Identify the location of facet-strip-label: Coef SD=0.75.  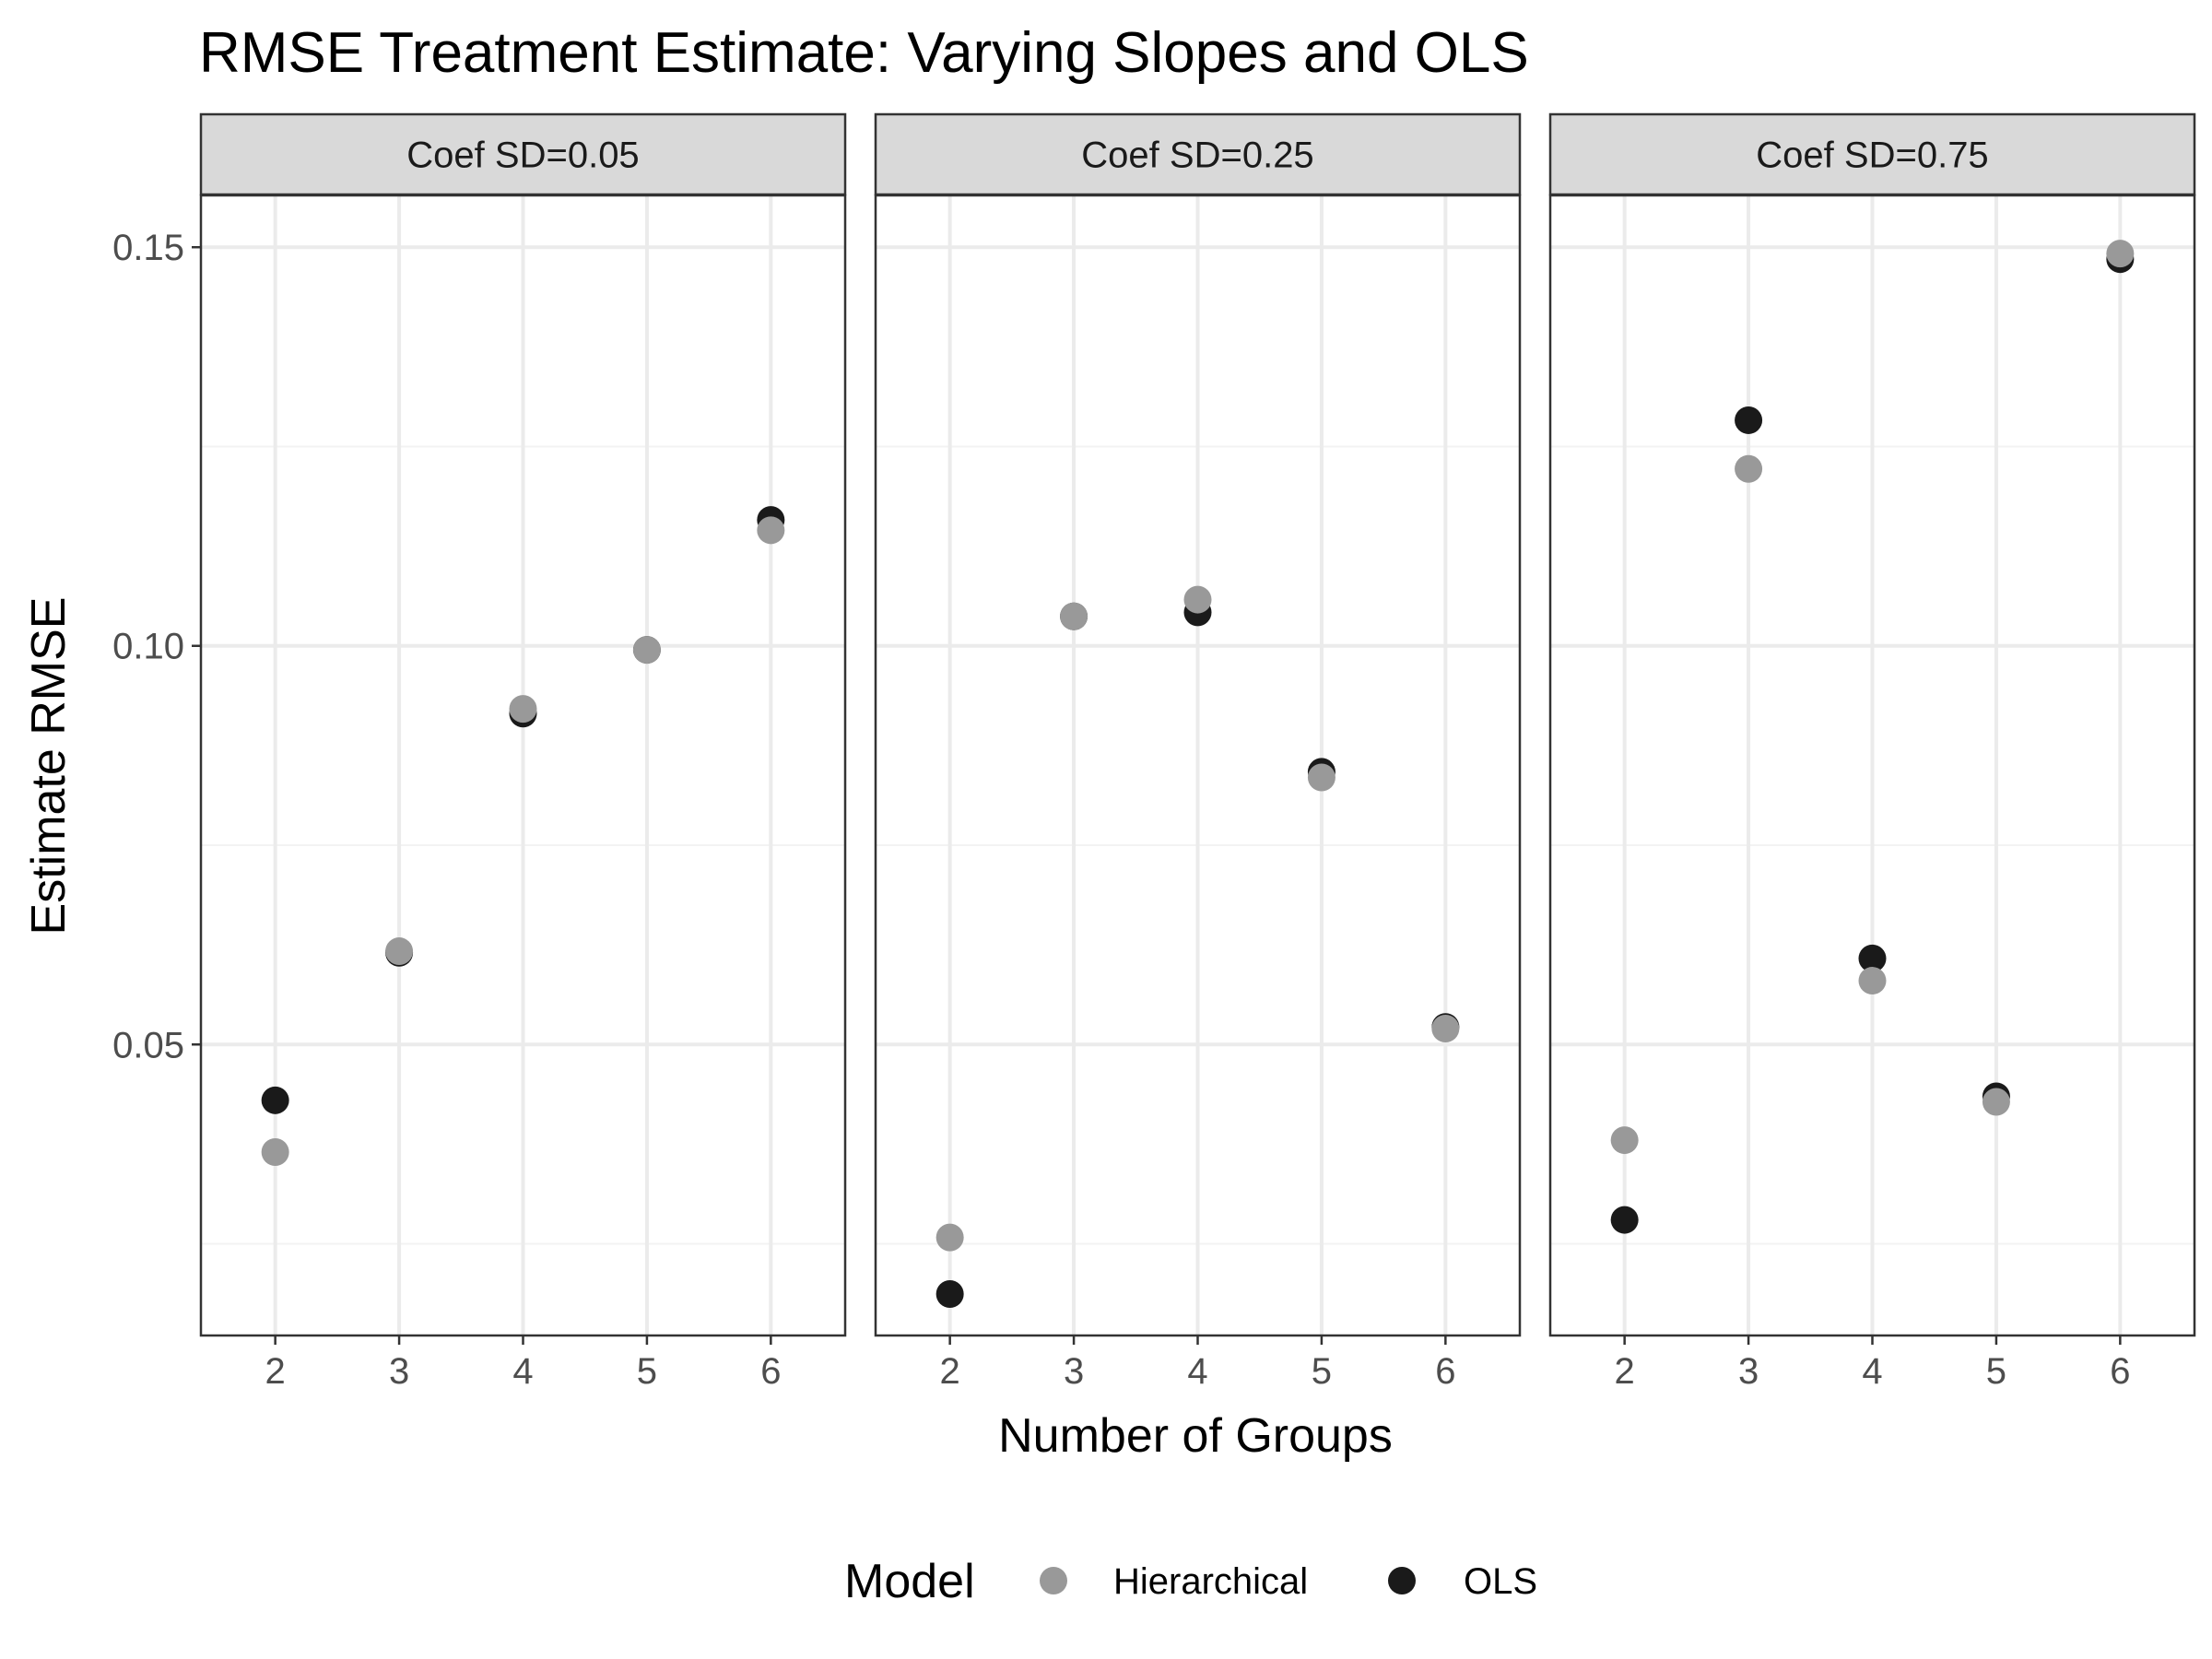
(1872, 155).